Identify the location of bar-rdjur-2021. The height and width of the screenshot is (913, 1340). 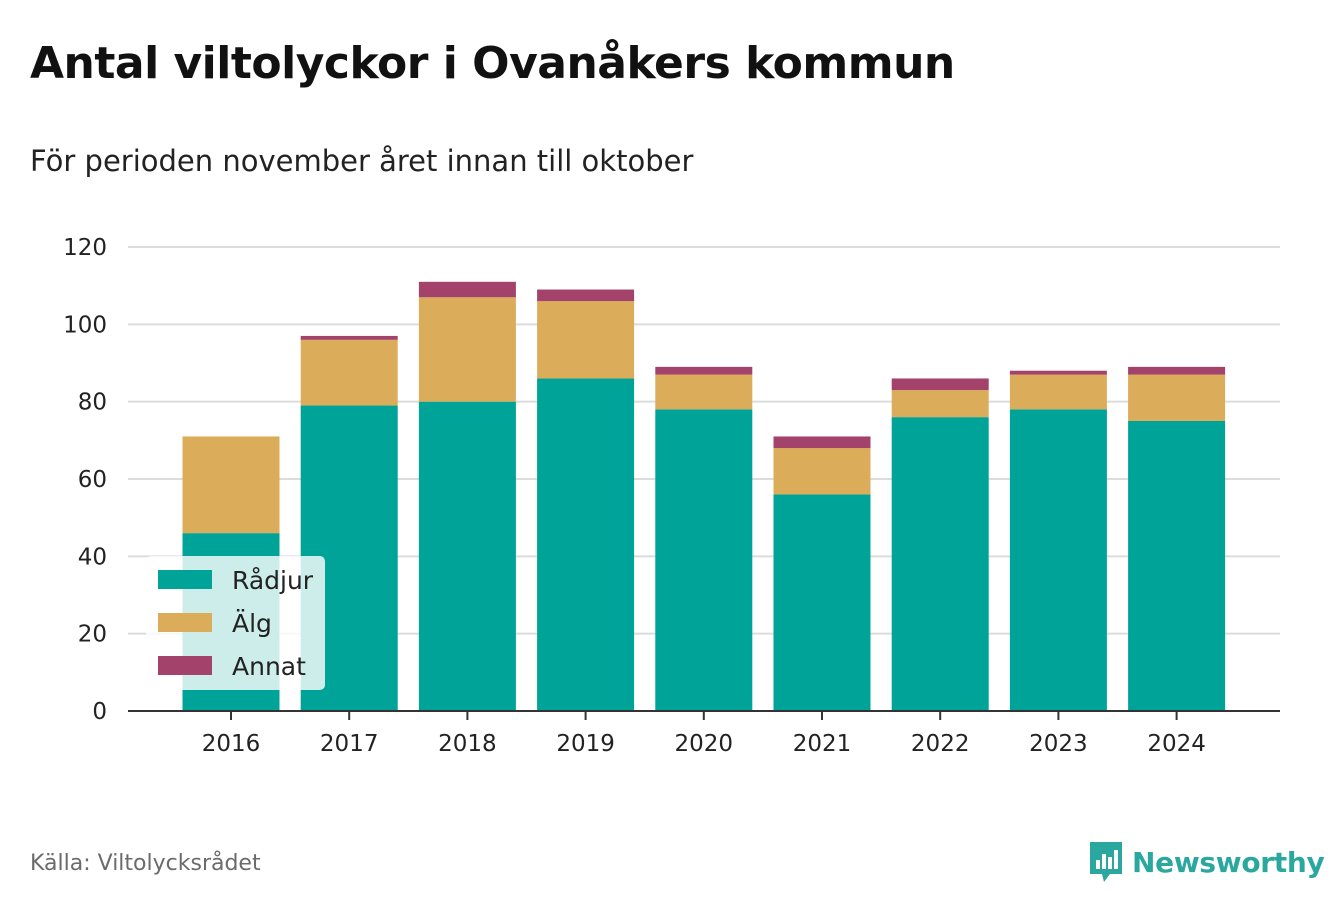
(822, 602).